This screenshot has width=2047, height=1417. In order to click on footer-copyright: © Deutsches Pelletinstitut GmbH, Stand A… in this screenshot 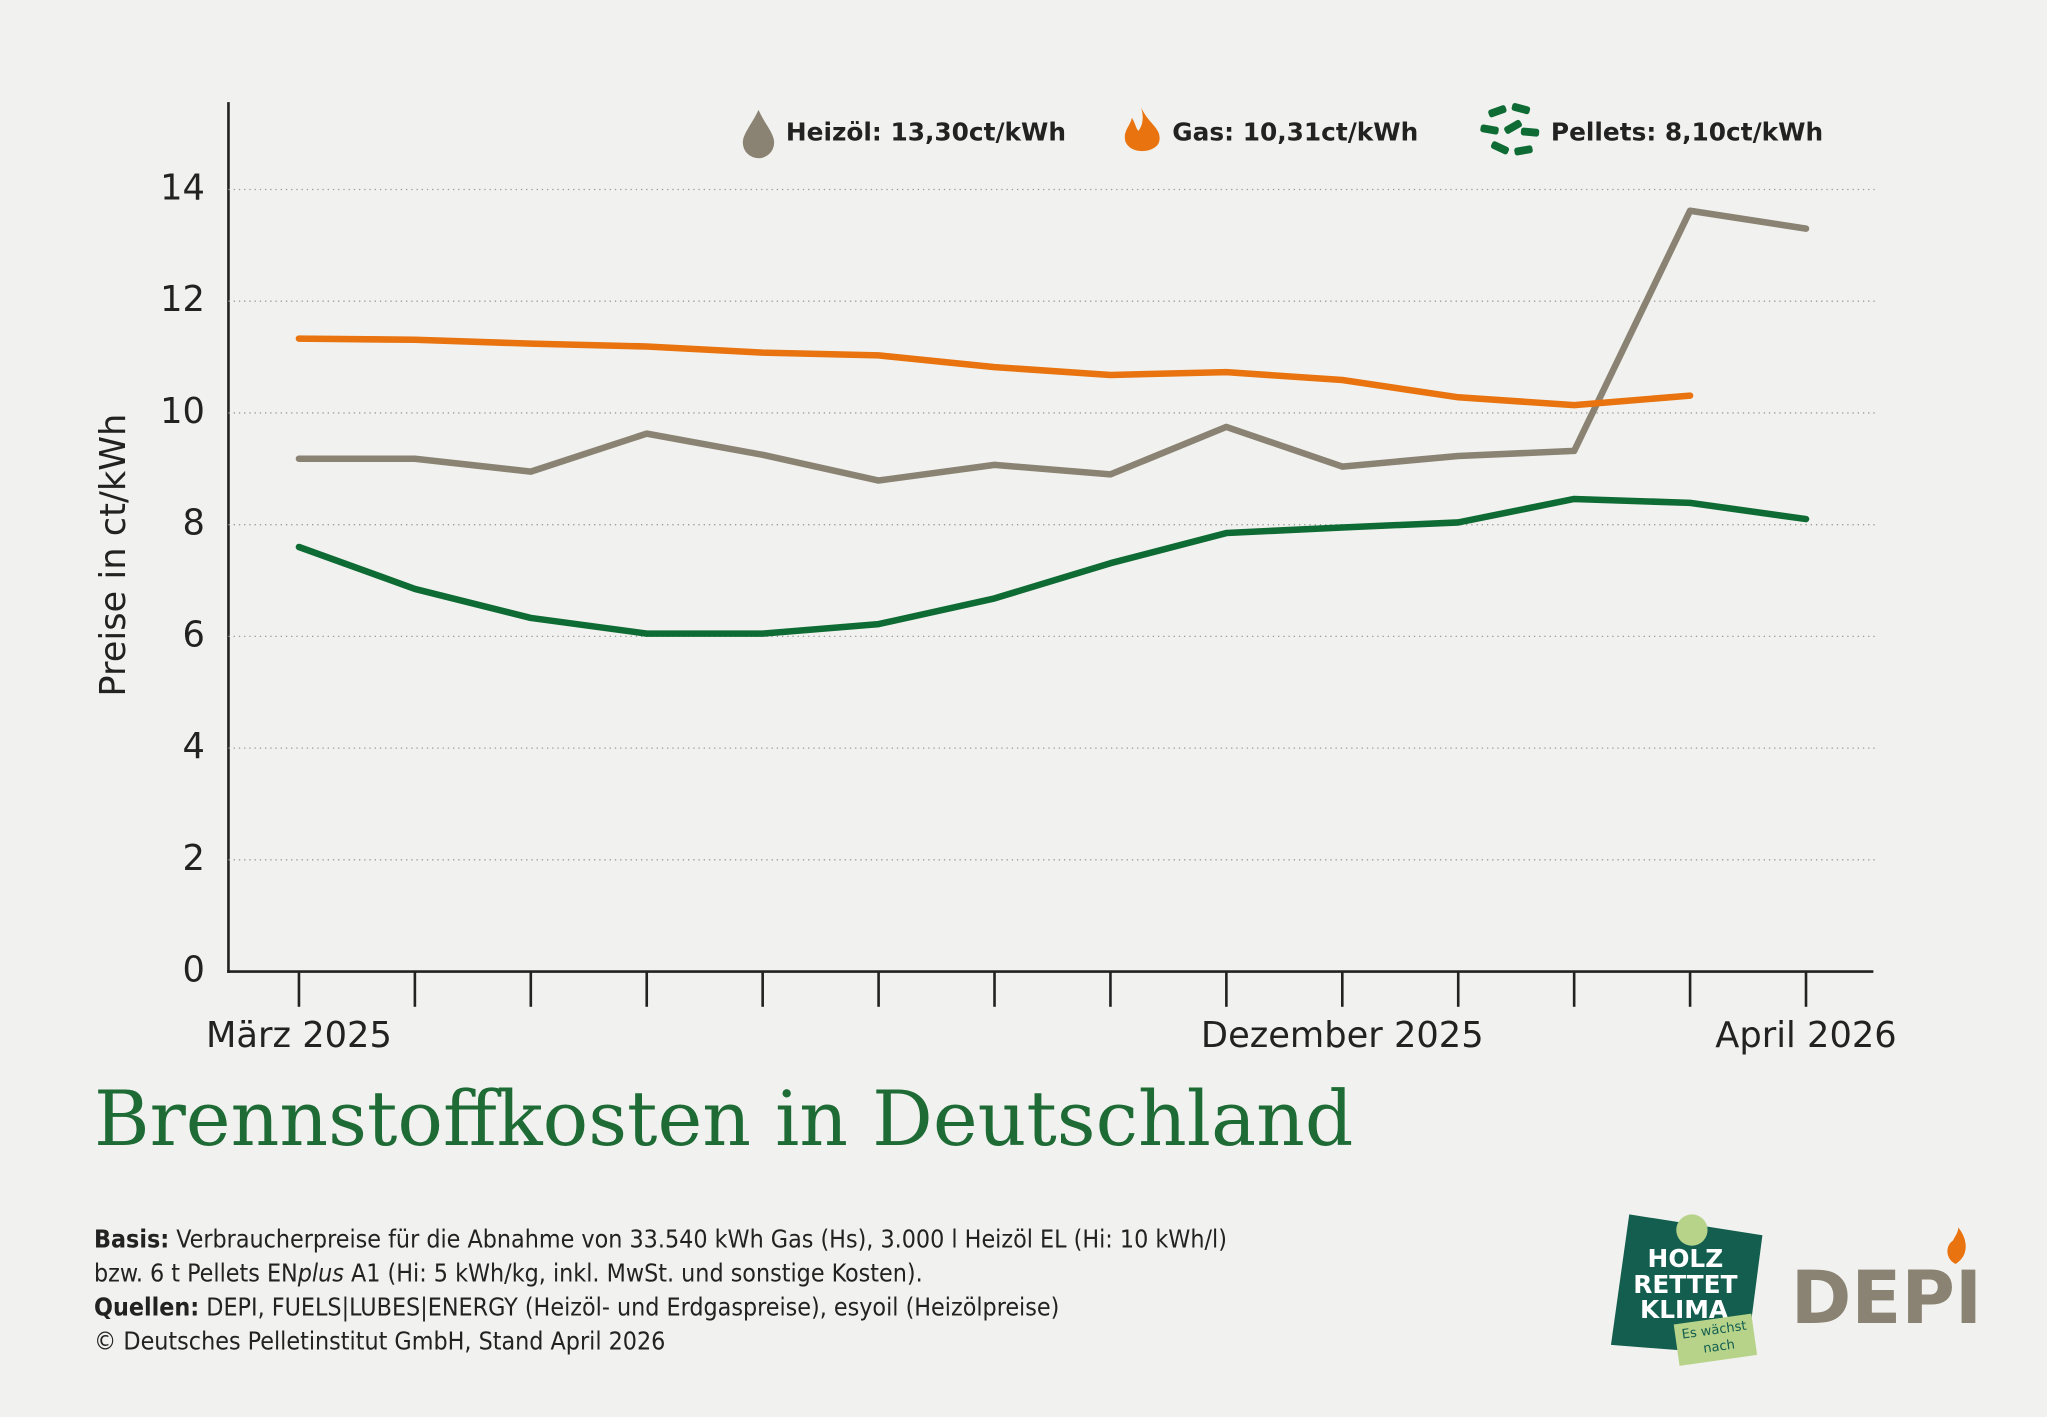, I will do `click(379, 1340)`.